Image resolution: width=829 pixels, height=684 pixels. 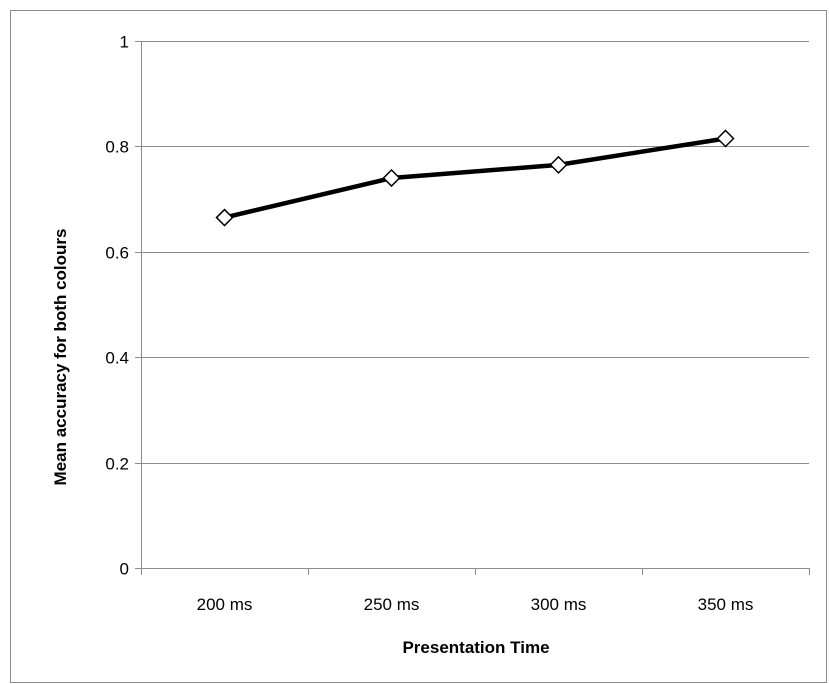 I want to click on x-tick-label: 250 ms, so click(x=392, y=604).